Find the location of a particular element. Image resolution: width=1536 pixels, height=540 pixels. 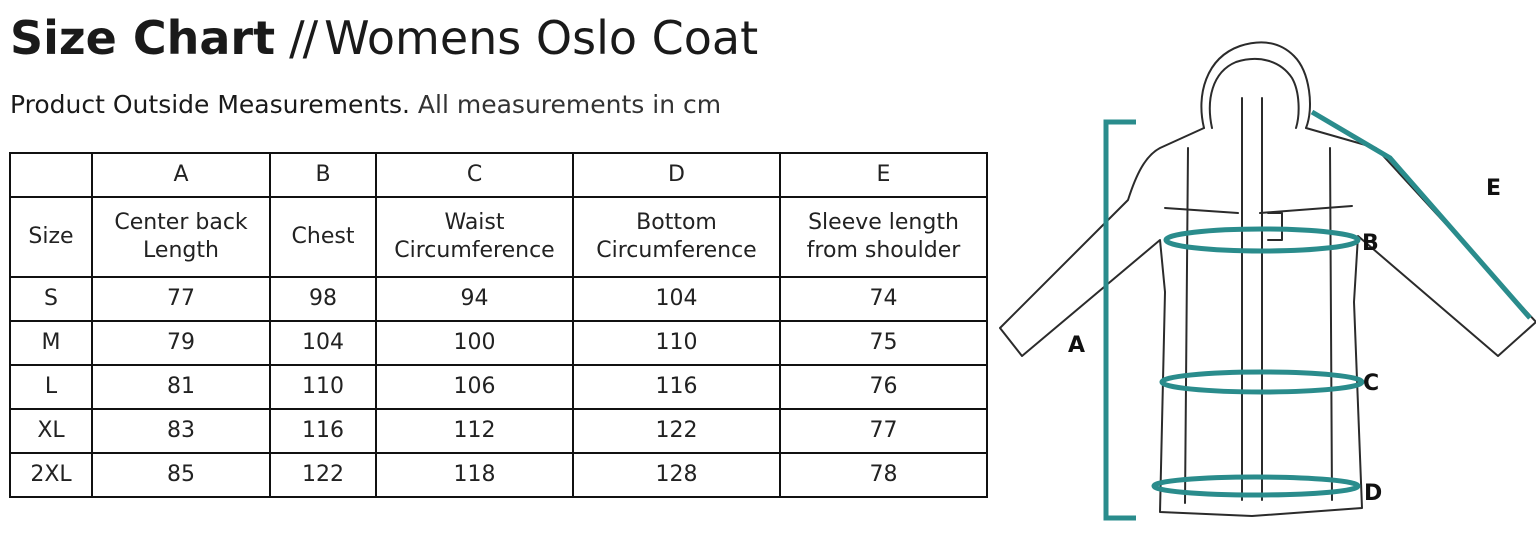

letter-header-row: A B C D E is located at coordinates (498, 175).